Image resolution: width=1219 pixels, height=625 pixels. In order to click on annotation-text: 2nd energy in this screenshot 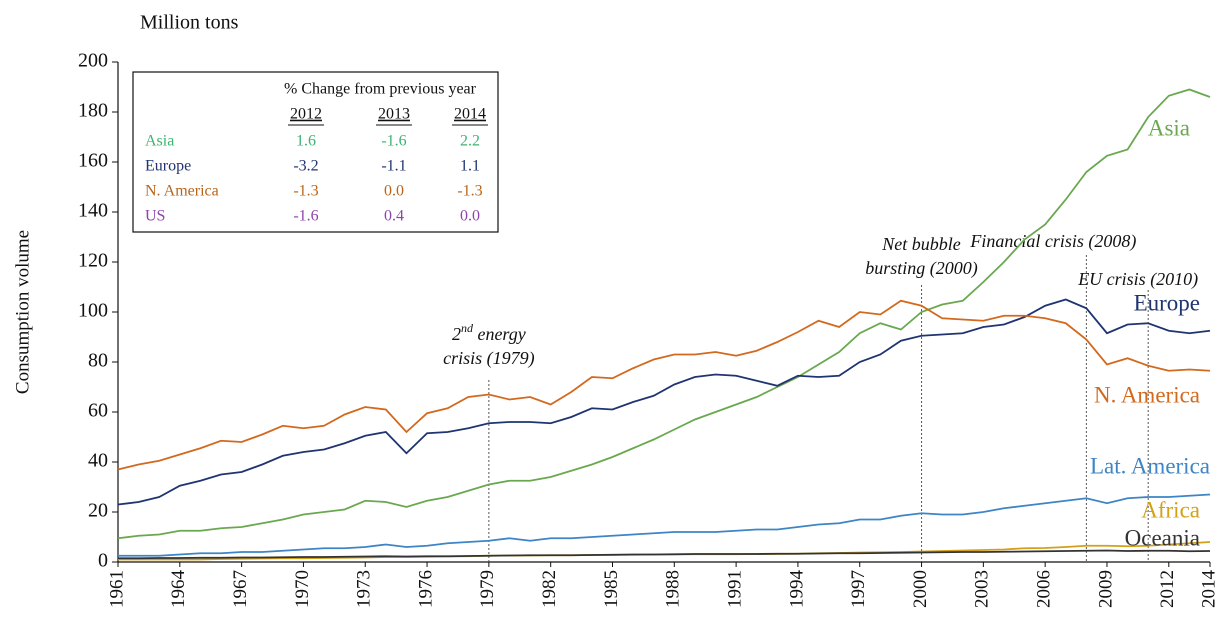, I will do `click(489, 332)`.